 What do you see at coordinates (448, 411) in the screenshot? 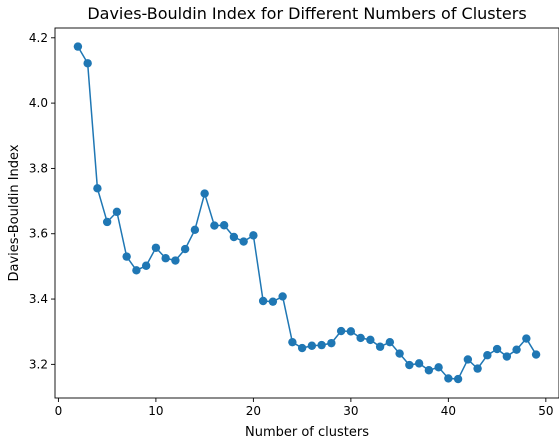
I see `x-tick-label: 40` at bounding box center [448, 411].